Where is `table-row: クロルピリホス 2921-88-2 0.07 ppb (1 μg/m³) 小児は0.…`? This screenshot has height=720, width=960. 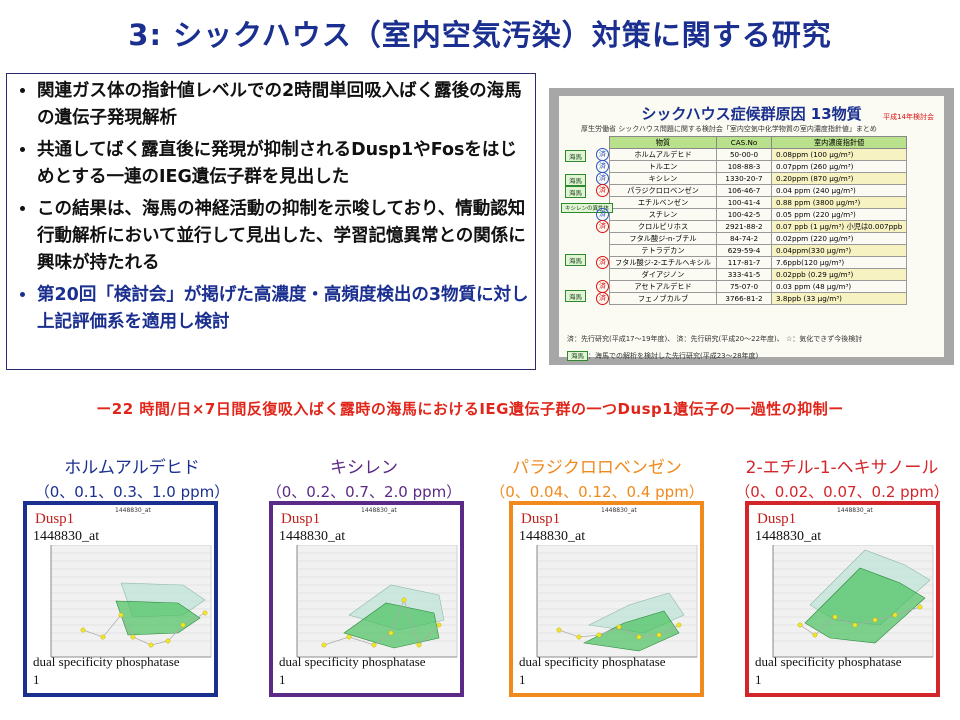 table-row: クロルピリホス 2921-88-2 0.07 ppb (1 μg/m³) 小児は0.… is located at coordinates (758, 226).